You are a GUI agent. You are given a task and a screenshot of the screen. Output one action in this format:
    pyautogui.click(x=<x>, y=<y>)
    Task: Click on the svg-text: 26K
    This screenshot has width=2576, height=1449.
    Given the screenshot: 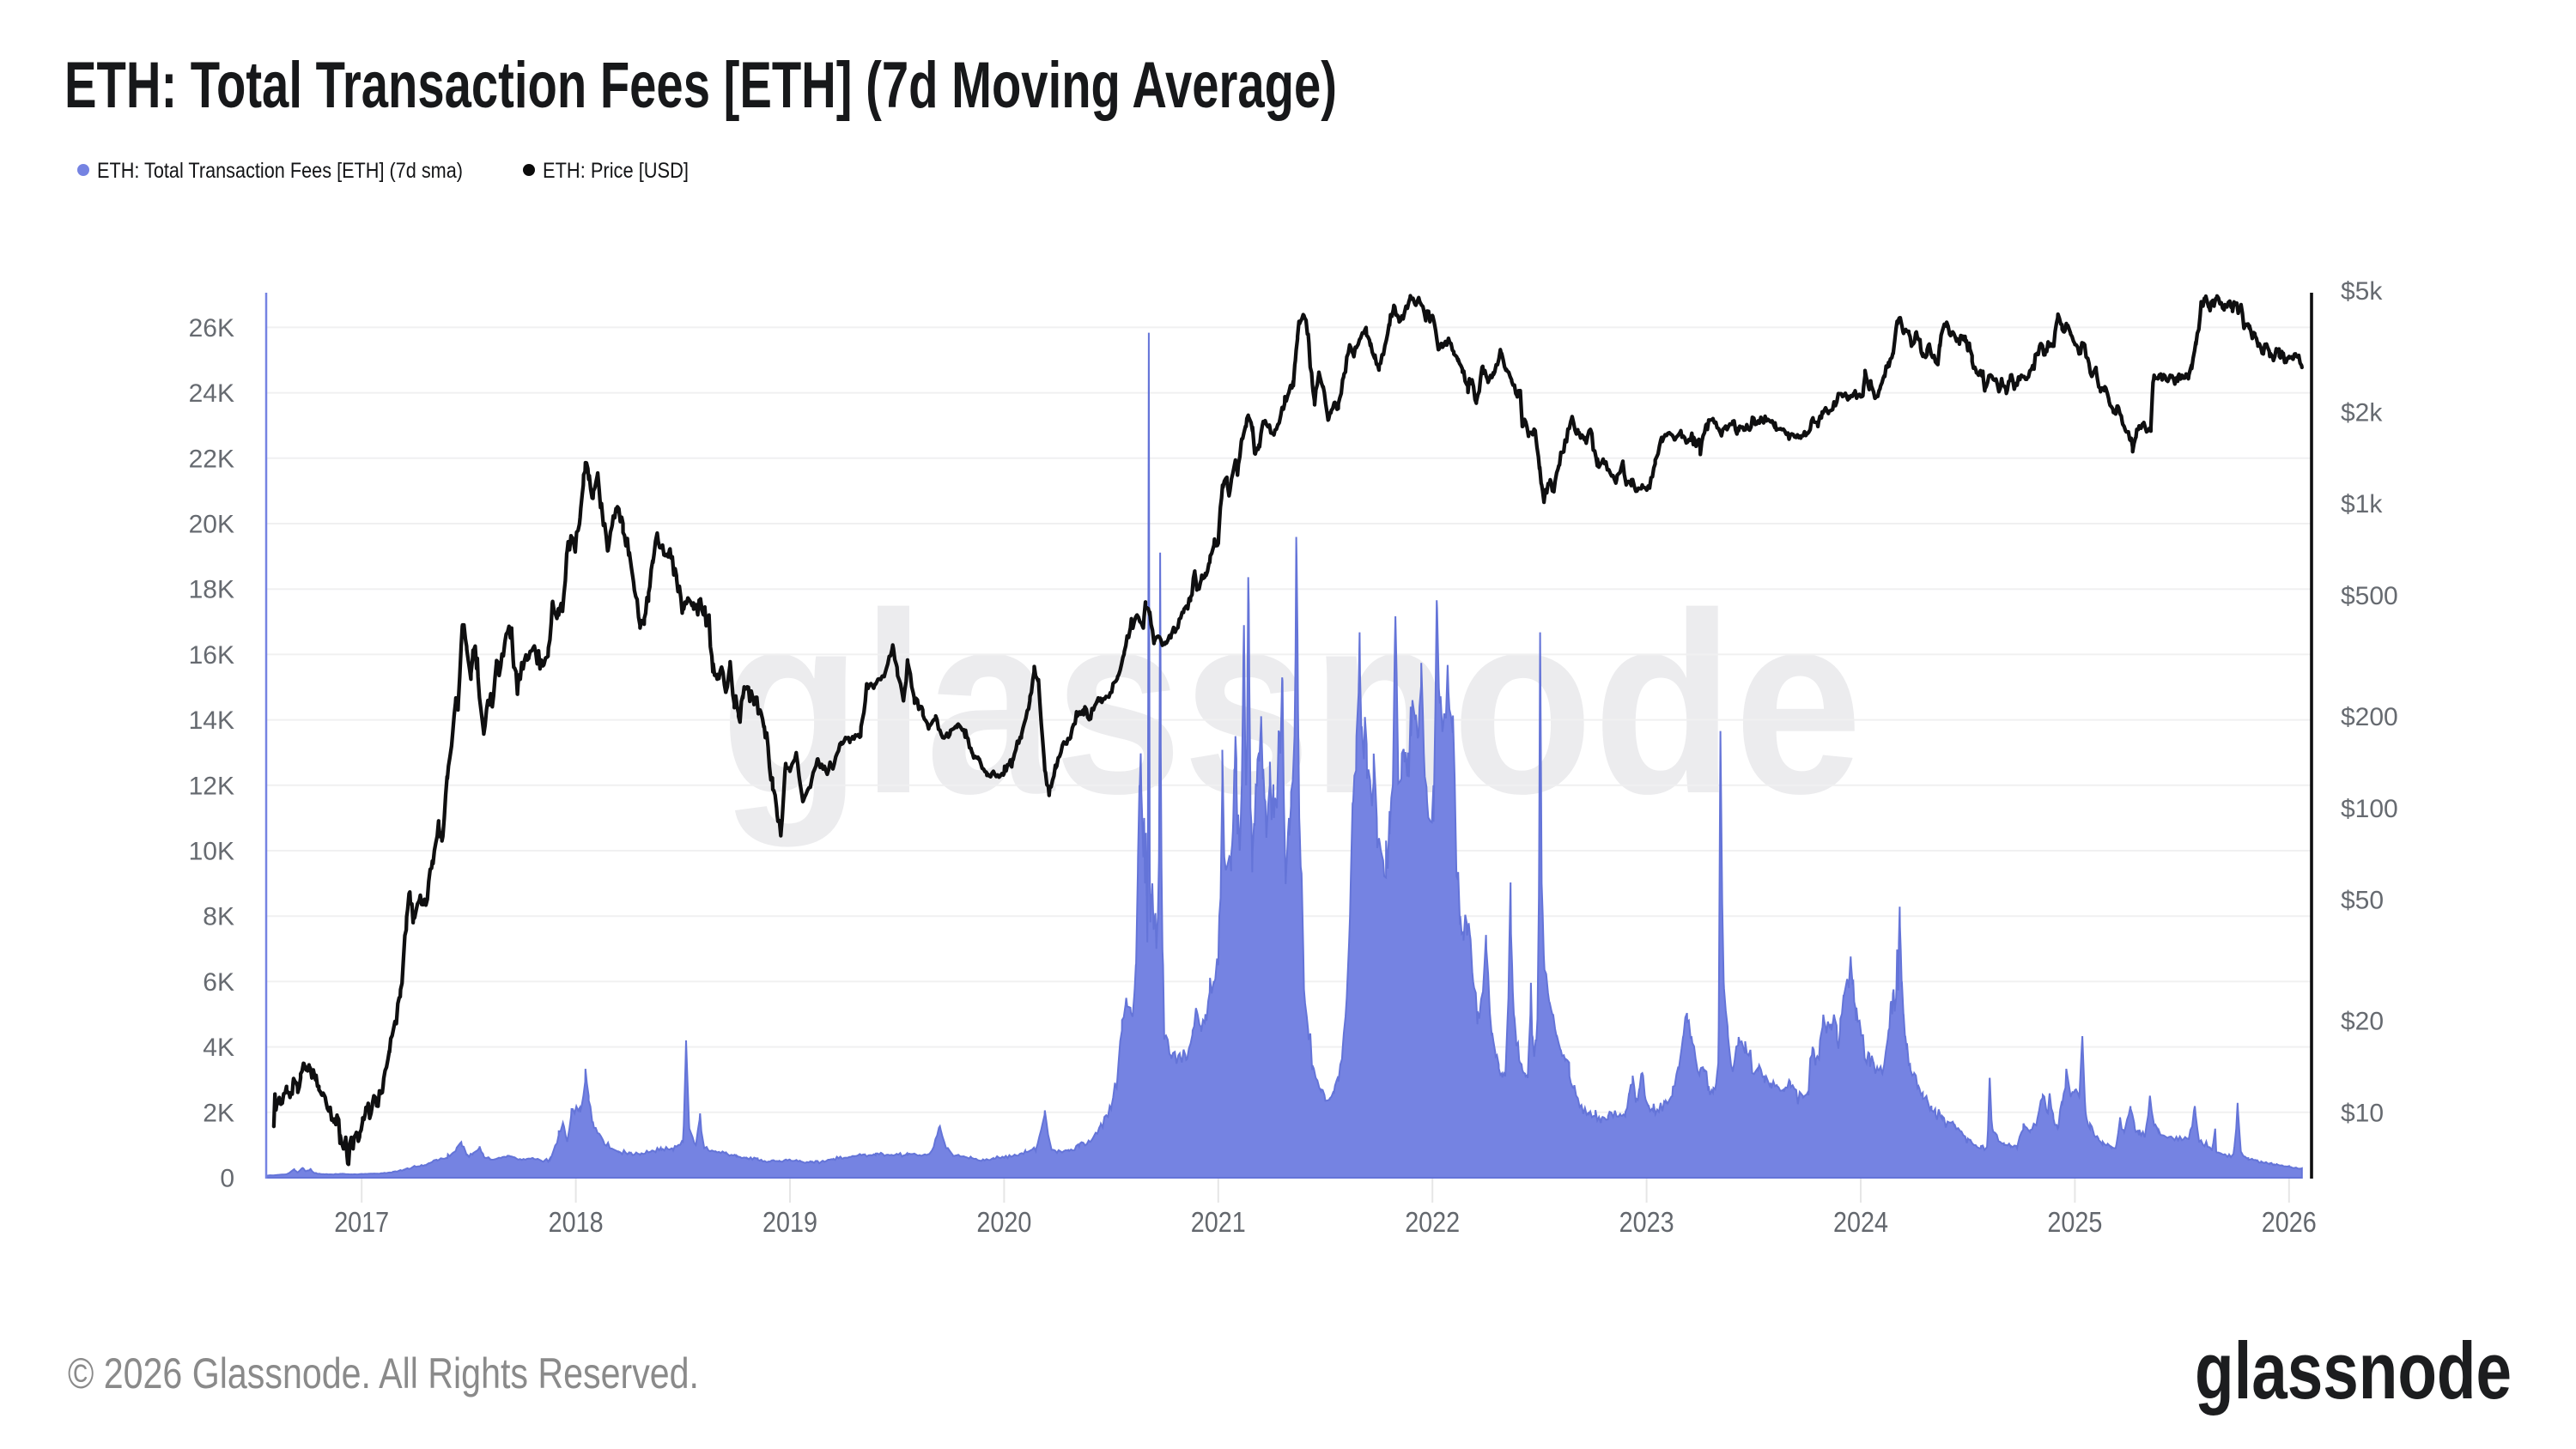 What is the action you would take?
    pyautogui.click(x=212, y=328)
    